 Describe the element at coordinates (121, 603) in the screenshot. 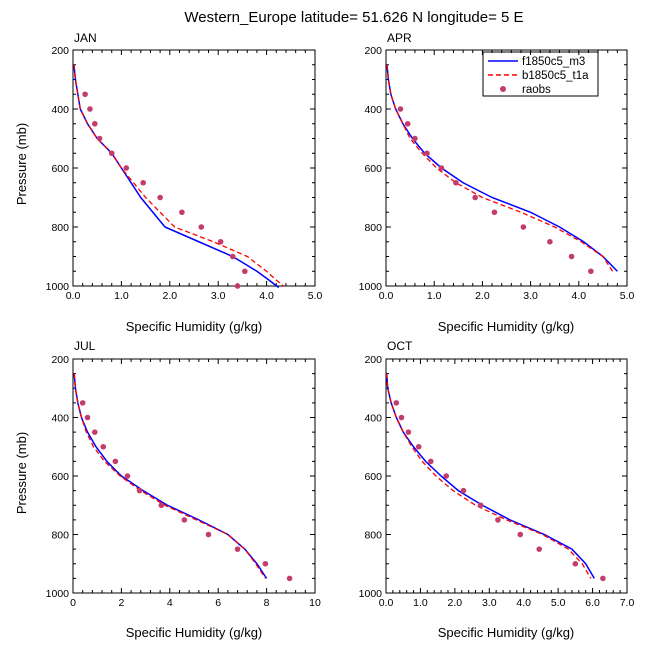

I see `x-tick-label: 2` at that location.